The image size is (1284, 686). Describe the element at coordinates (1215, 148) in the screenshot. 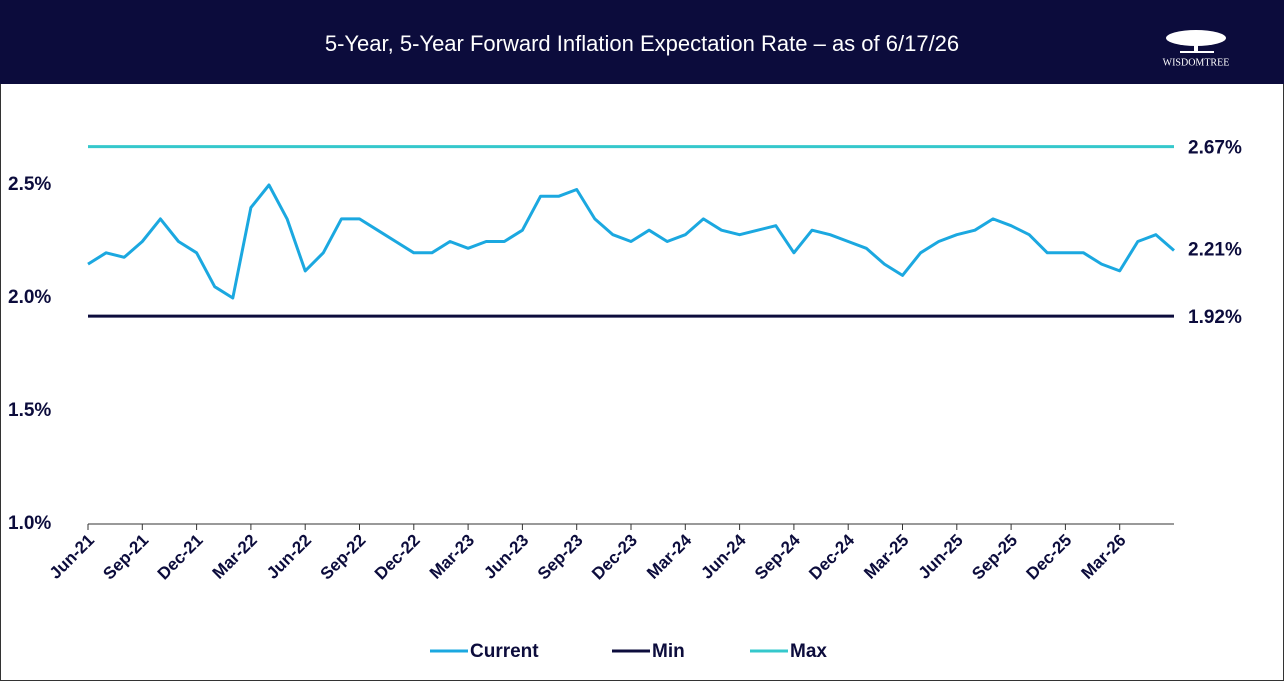

I see `ref-label: 2.67%` at that location.